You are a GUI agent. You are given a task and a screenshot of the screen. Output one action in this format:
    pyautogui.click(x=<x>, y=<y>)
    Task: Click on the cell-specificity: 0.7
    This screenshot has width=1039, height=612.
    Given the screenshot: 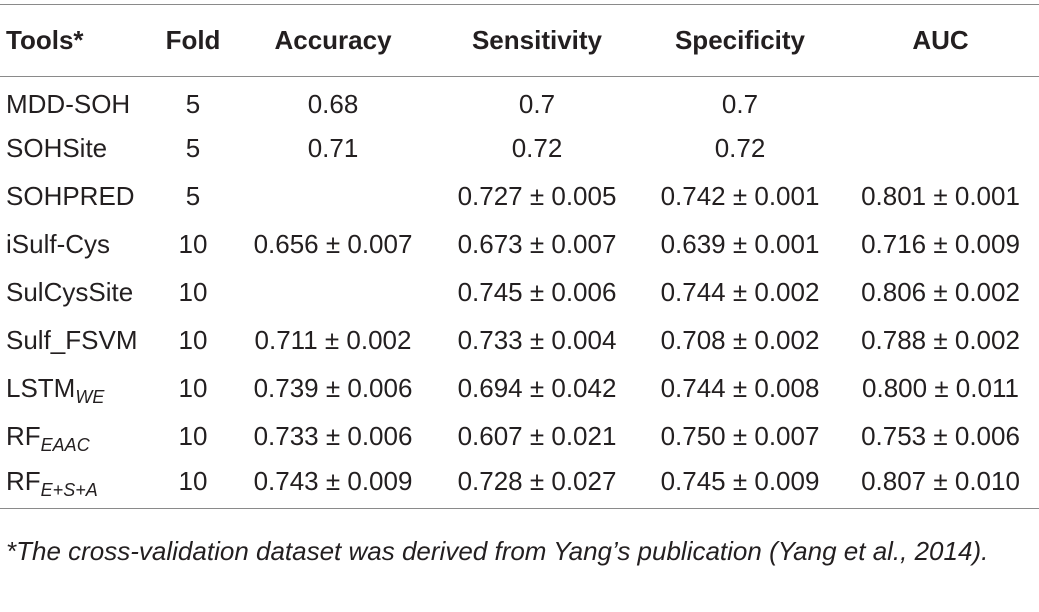 What is the action you would take?
    pyautogui.click(x=740, y=104)
    